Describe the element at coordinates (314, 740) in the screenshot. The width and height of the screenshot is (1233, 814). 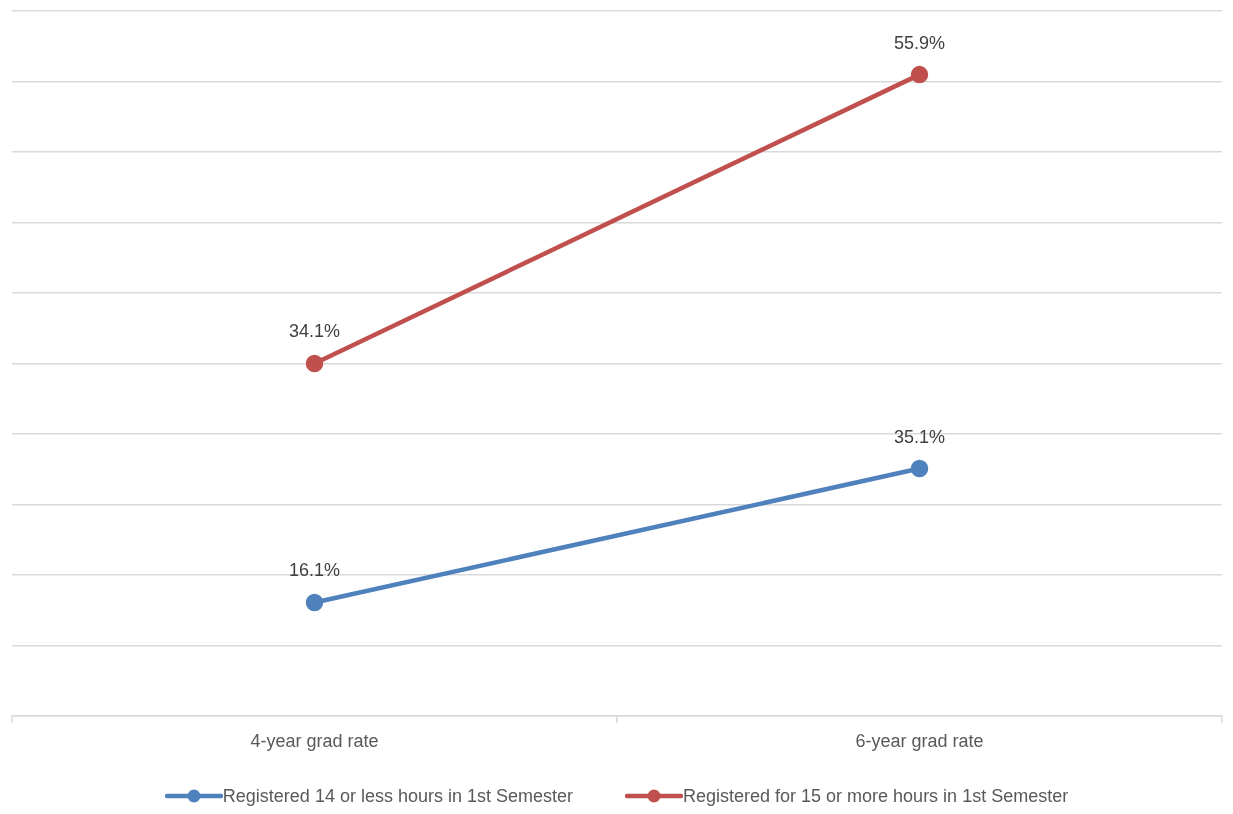
I see `x-tick-label: 4-year grad rate` at that location.